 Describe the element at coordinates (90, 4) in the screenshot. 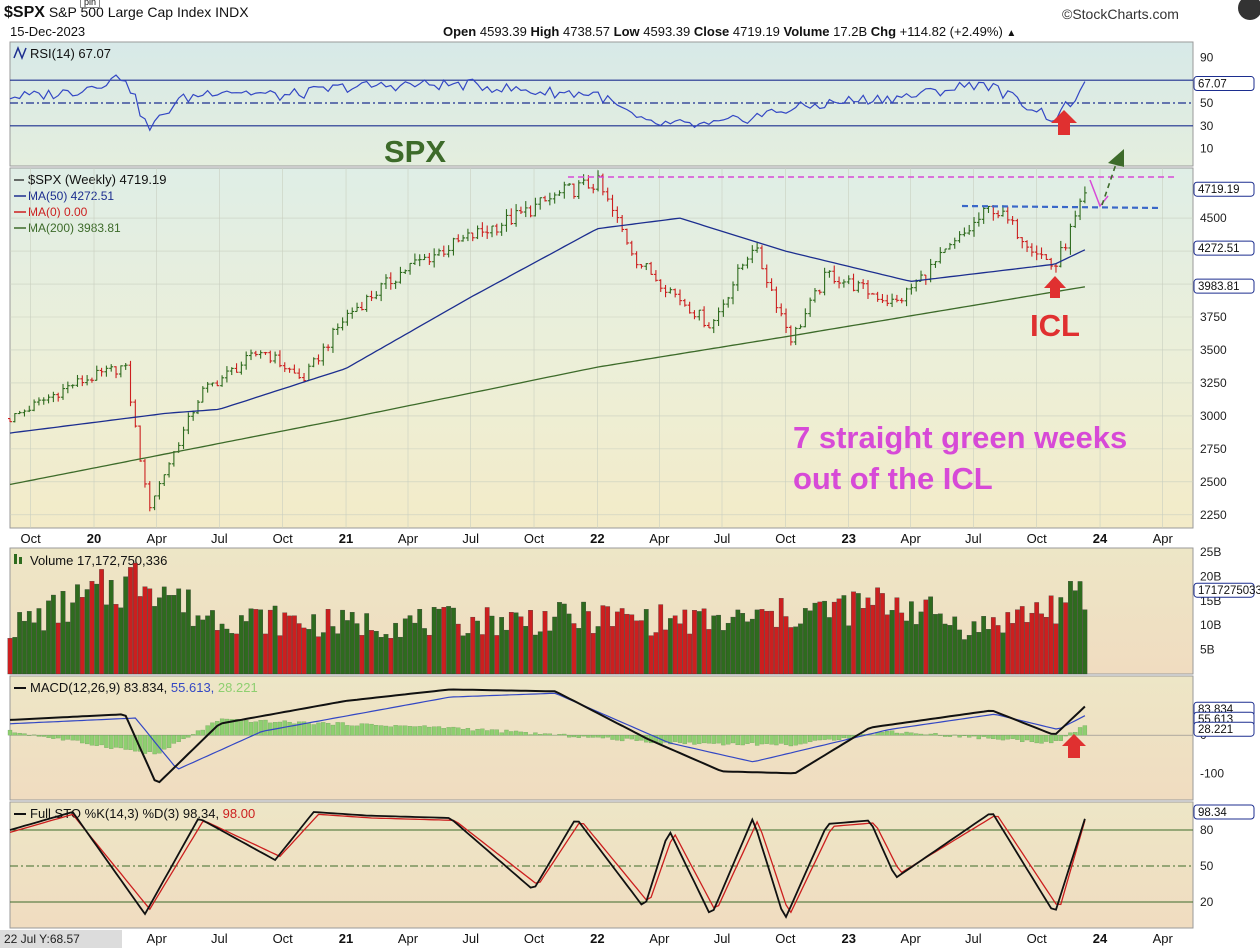

I see `pin-tag: pin` at that location.